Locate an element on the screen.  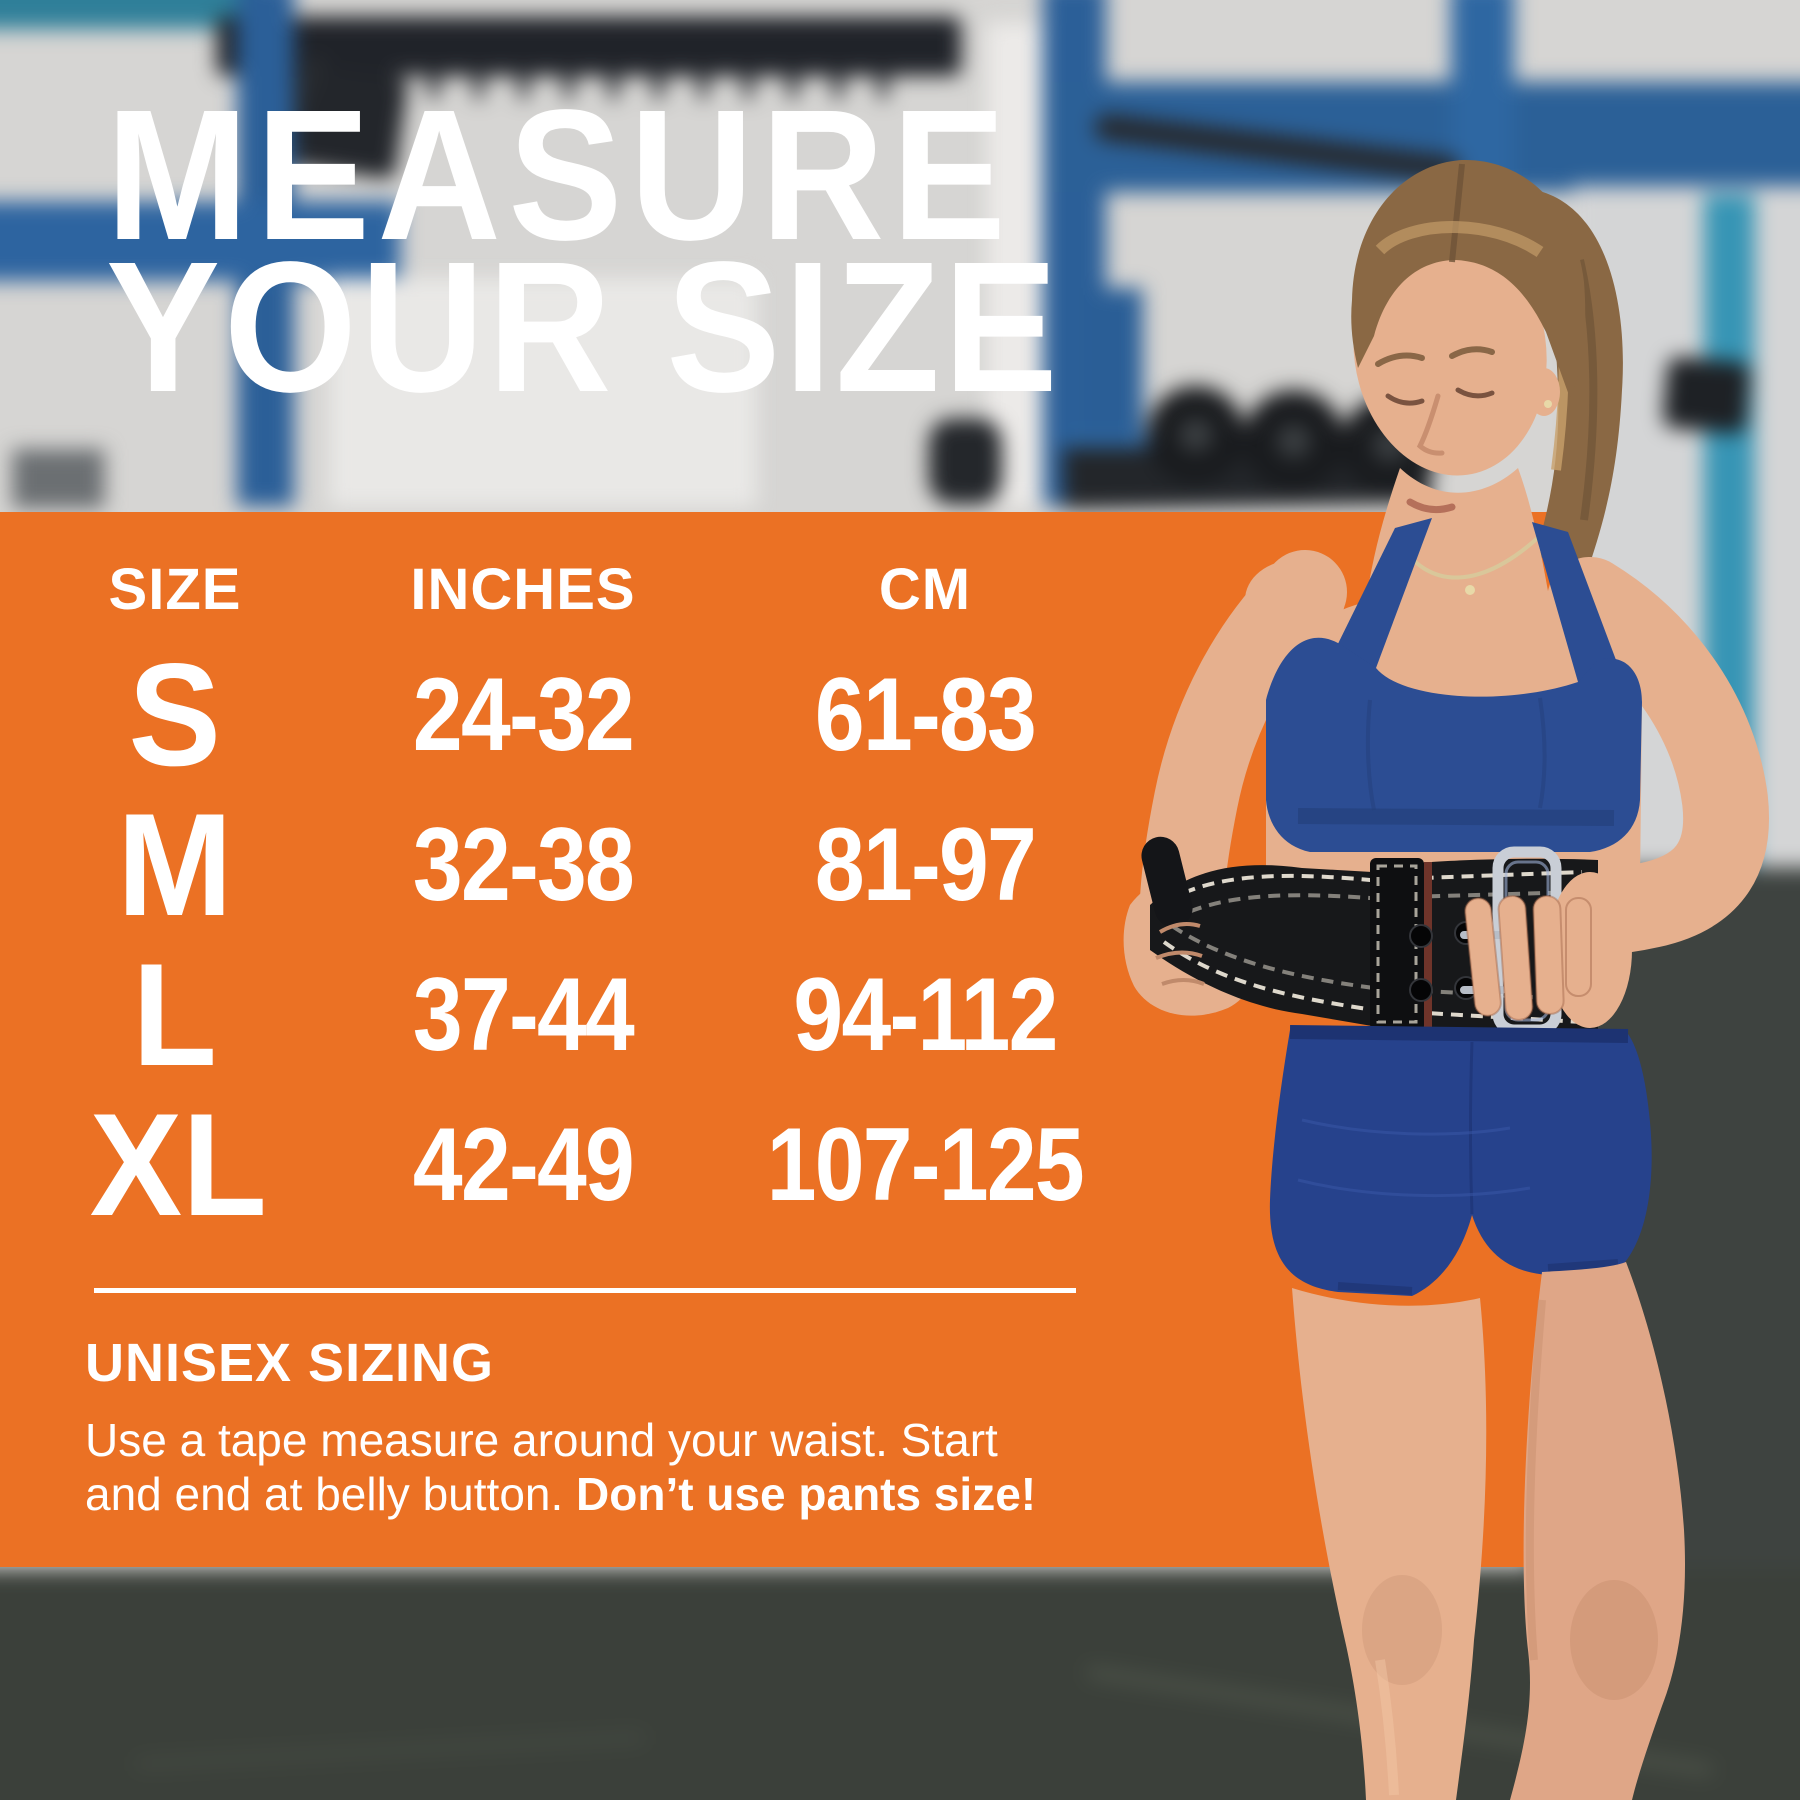
inches-value: 32-38 is located at coordinates (523, 865).